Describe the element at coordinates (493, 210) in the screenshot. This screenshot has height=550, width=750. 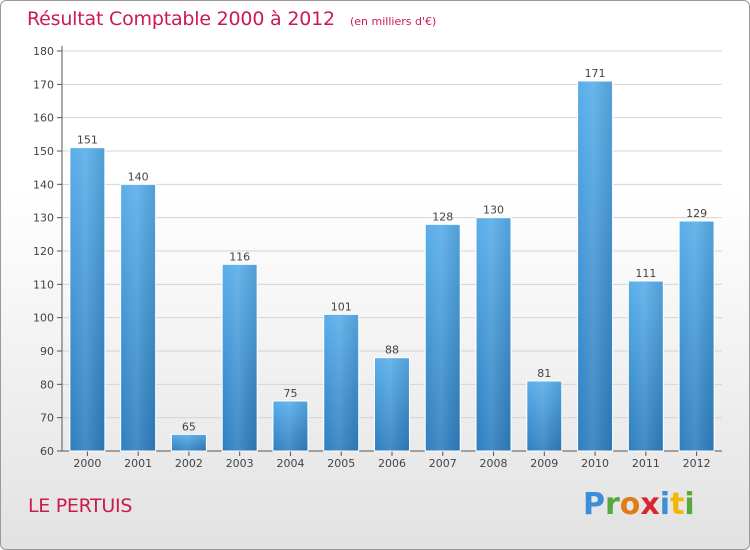
I see `data-label: 130` at that location.